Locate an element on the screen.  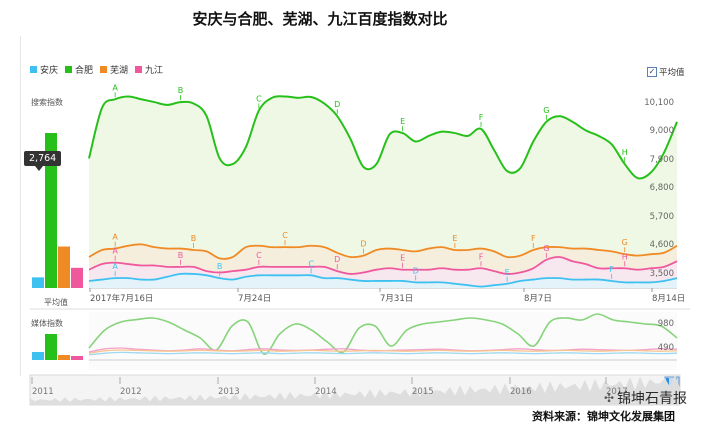
search-index-label: 搜索指数 is located at coordinates (47, 102).